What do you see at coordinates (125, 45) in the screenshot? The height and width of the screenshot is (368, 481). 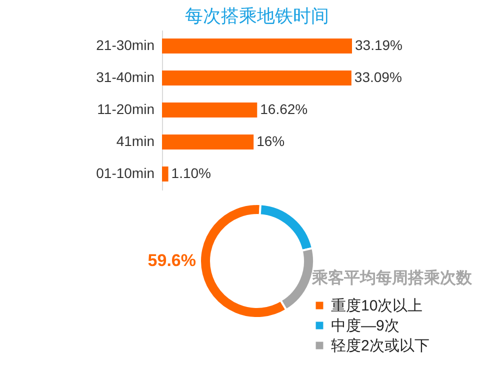 I see `y-tick-label: 21-30min` at bounding box center [125, 45].